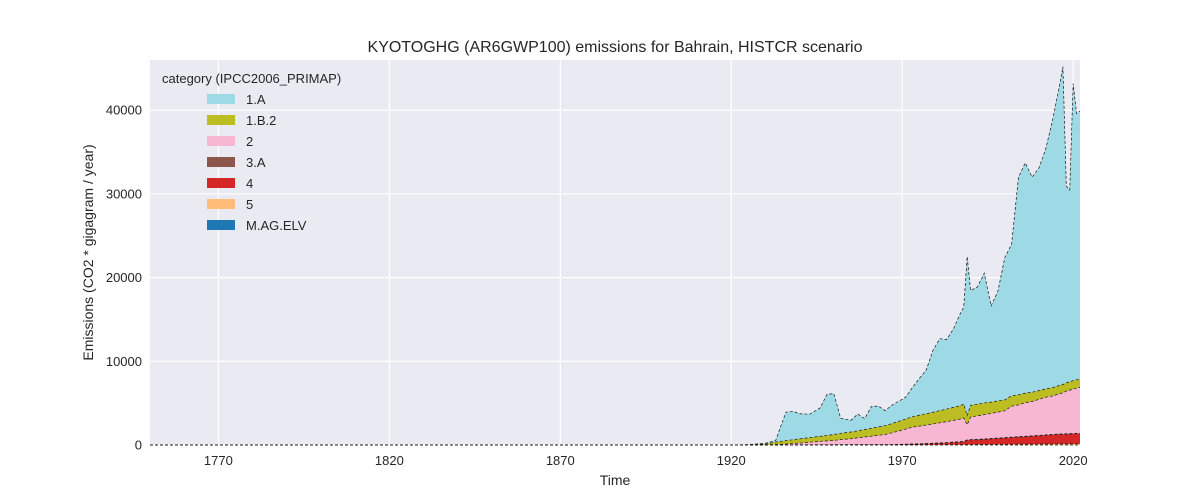 The height and width of the screenshot is (500, 1200). I want to click on y-tick-label: 0, so click(138, 445).